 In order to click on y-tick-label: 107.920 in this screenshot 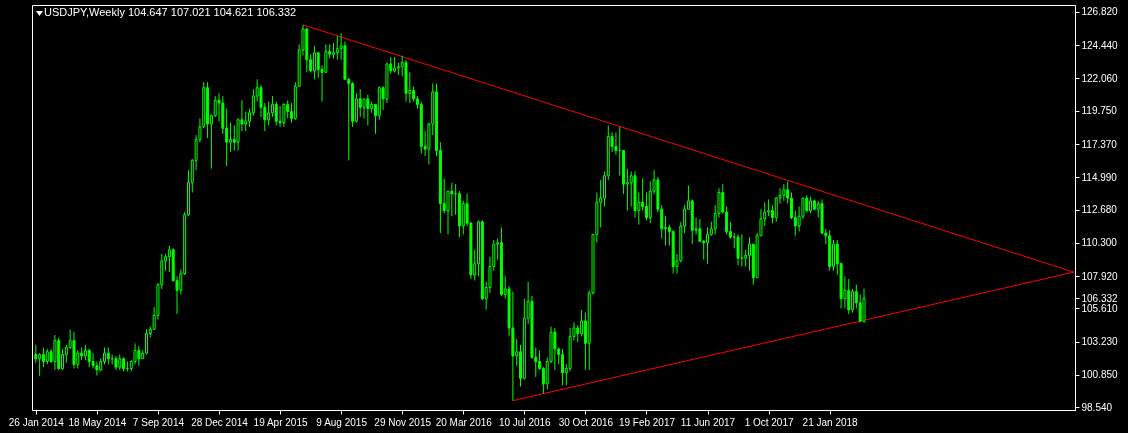, I will do `click(1100, 276)`.